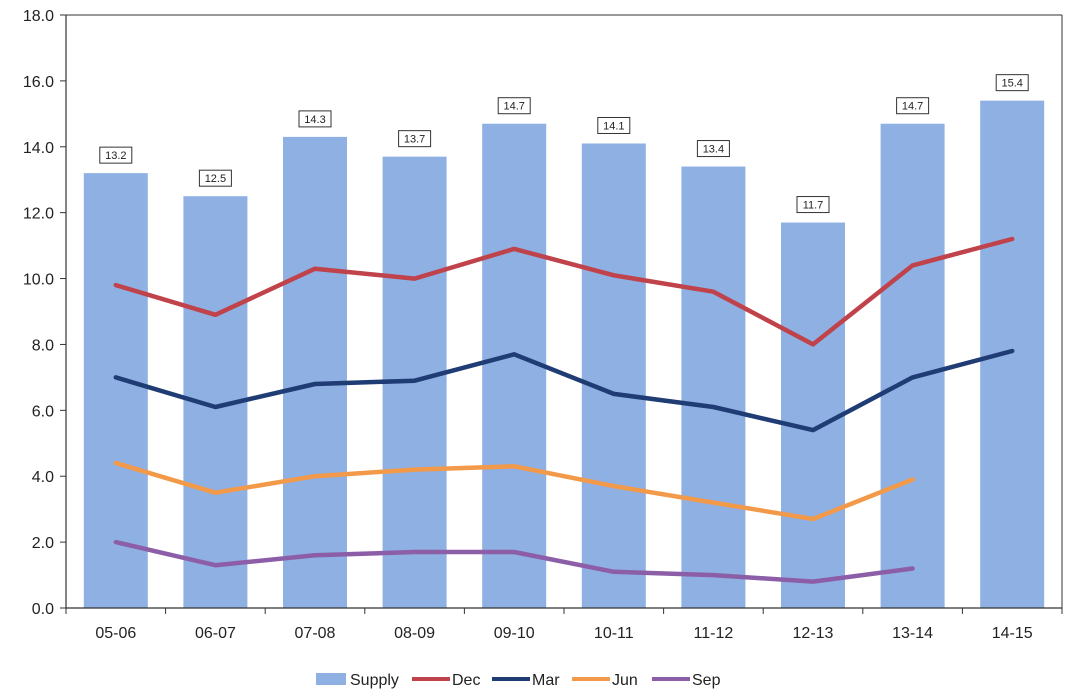 The height and width of the screenshot is (700, 1066). What do you see at coordinates (331, 679) in the screenshot?
I see `legend-swatch-supply` at bounding box center [331, 679].